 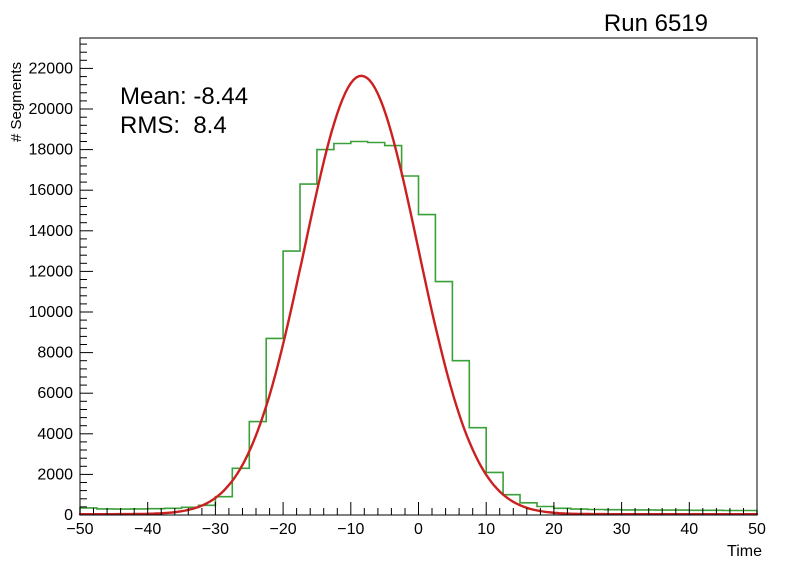 I want to click on svg-text: 10000, so click(x=51, y=312).